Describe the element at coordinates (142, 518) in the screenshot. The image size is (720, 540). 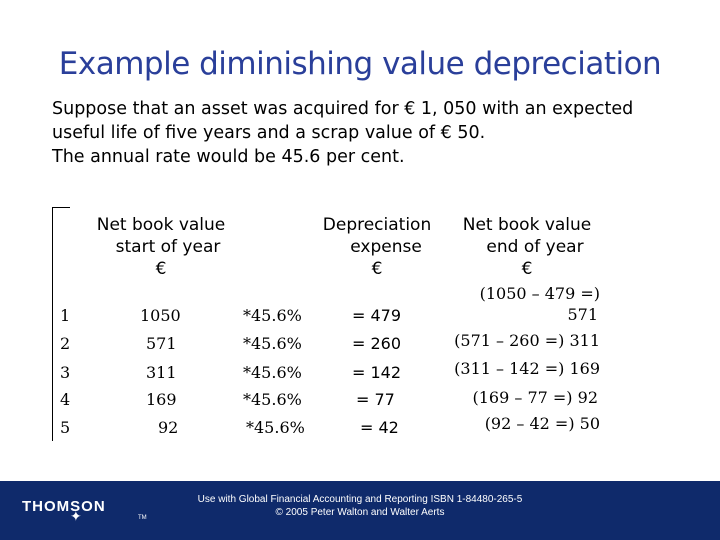
I see `trademark-mark: TM` at that location.